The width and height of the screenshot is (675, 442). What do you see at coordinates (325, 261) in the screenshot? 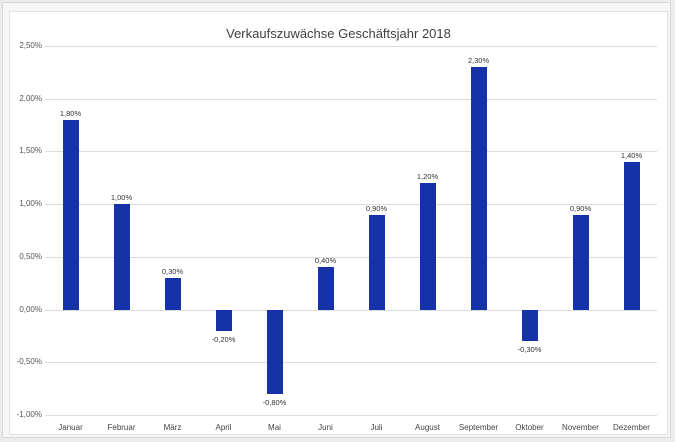
I see `data-label: 0,40%` at bounding box center [325, 261].